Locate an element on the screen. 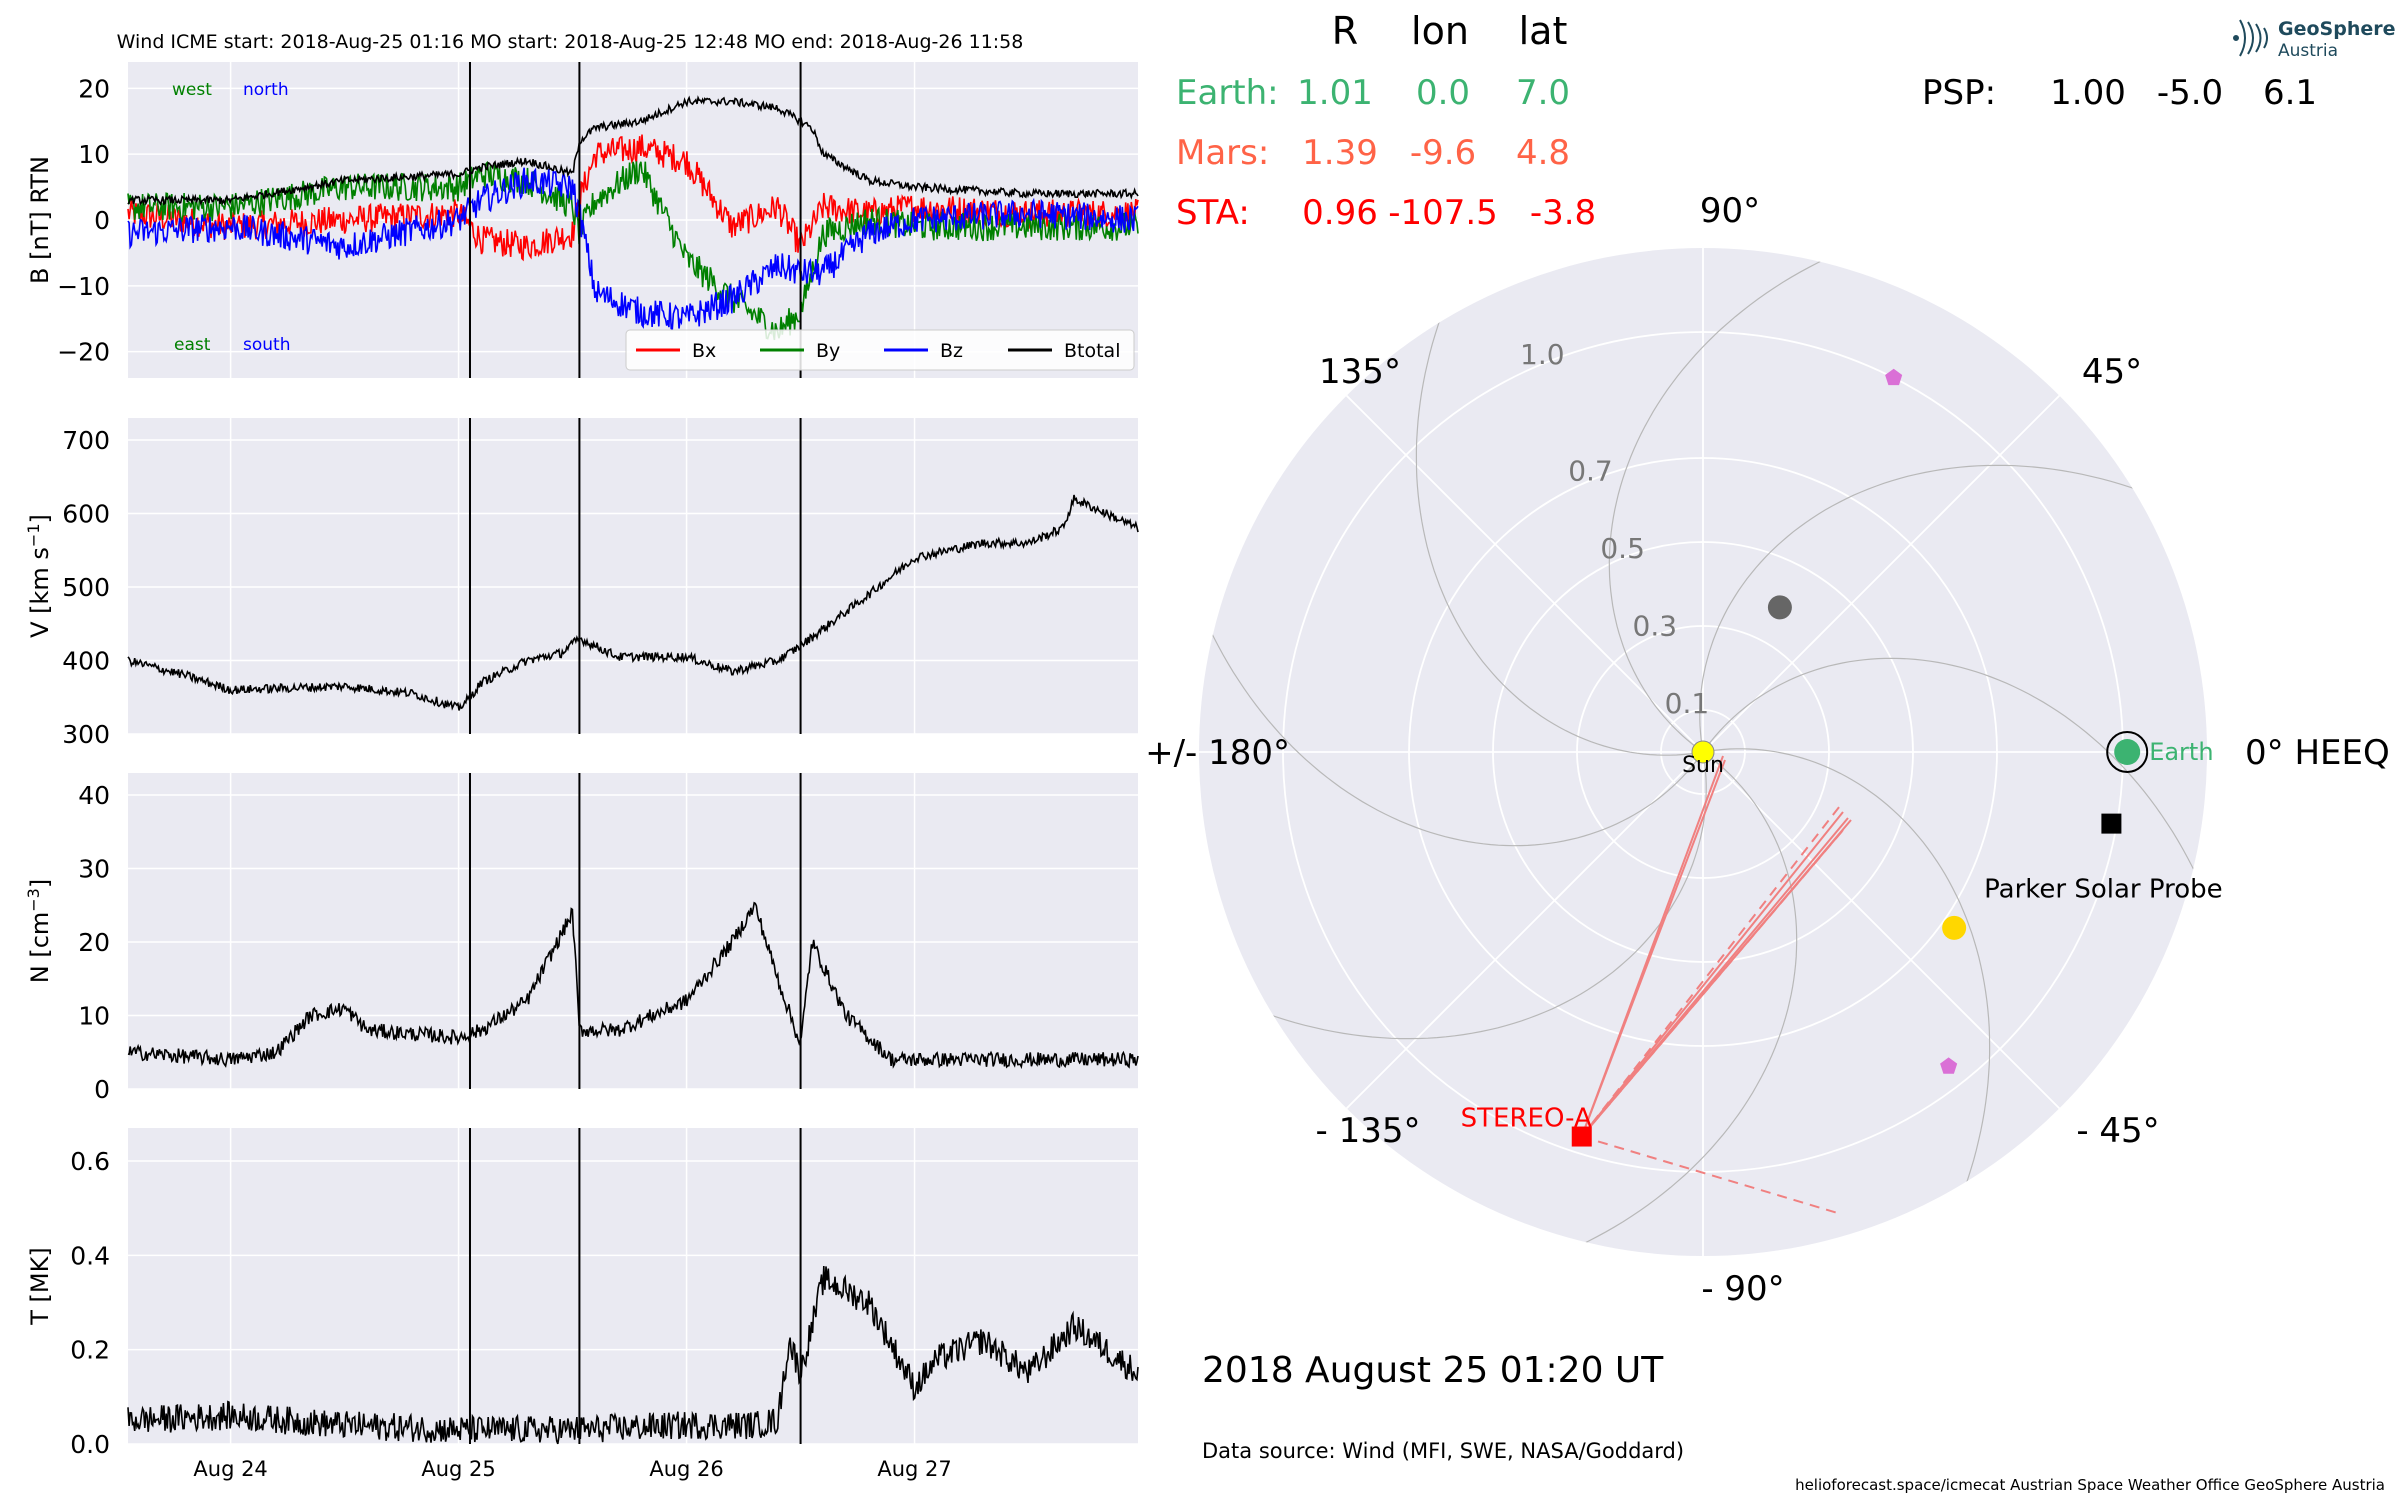 The width and height of the screenshot is (2400, 1500). sun-label: Sun is located at coordinates (1703, 765).